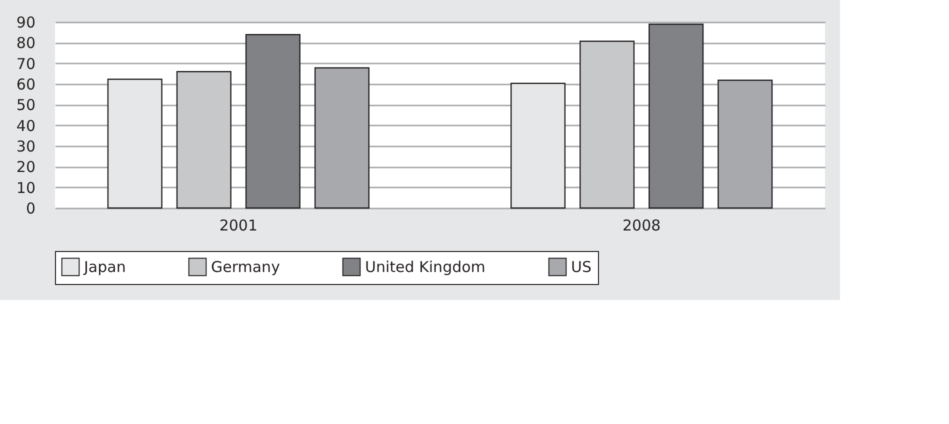 This screenshot has height=424, width=949. Describe the element at coordinates (581, 267) in the screenshot. I see `legend-label: US` at that location.